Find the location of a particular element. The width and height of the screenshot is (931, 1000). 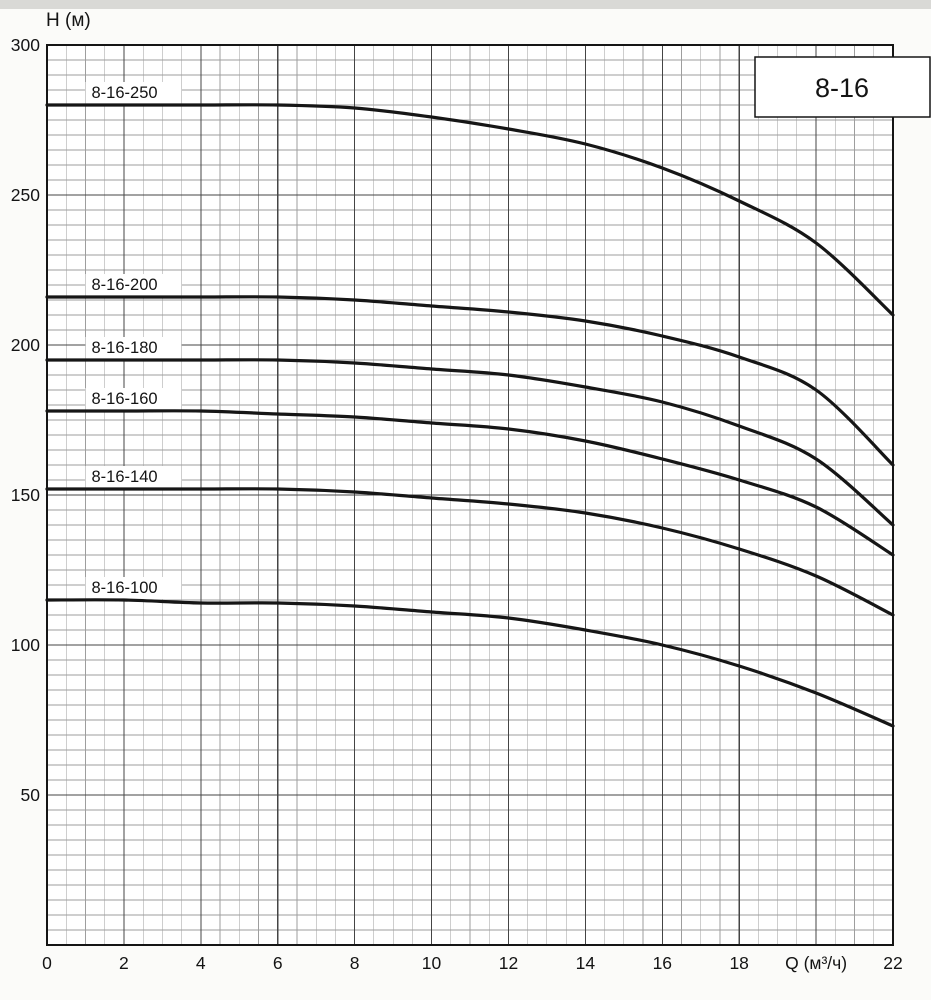

x-axis-tick-label: 2 is located at coordinates (124, 963).